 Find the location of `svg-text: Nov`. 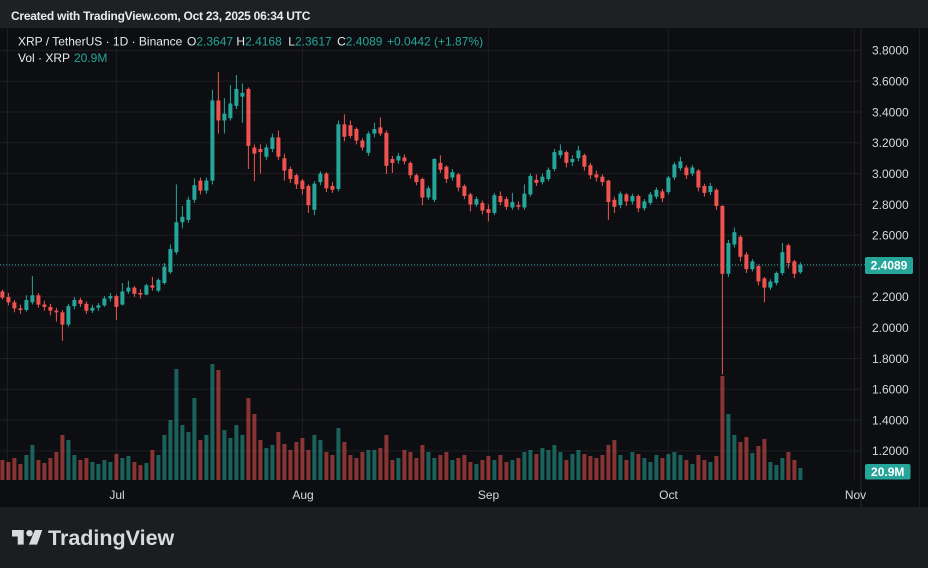

svg-text: Nov is located at coordinates (855, 495).